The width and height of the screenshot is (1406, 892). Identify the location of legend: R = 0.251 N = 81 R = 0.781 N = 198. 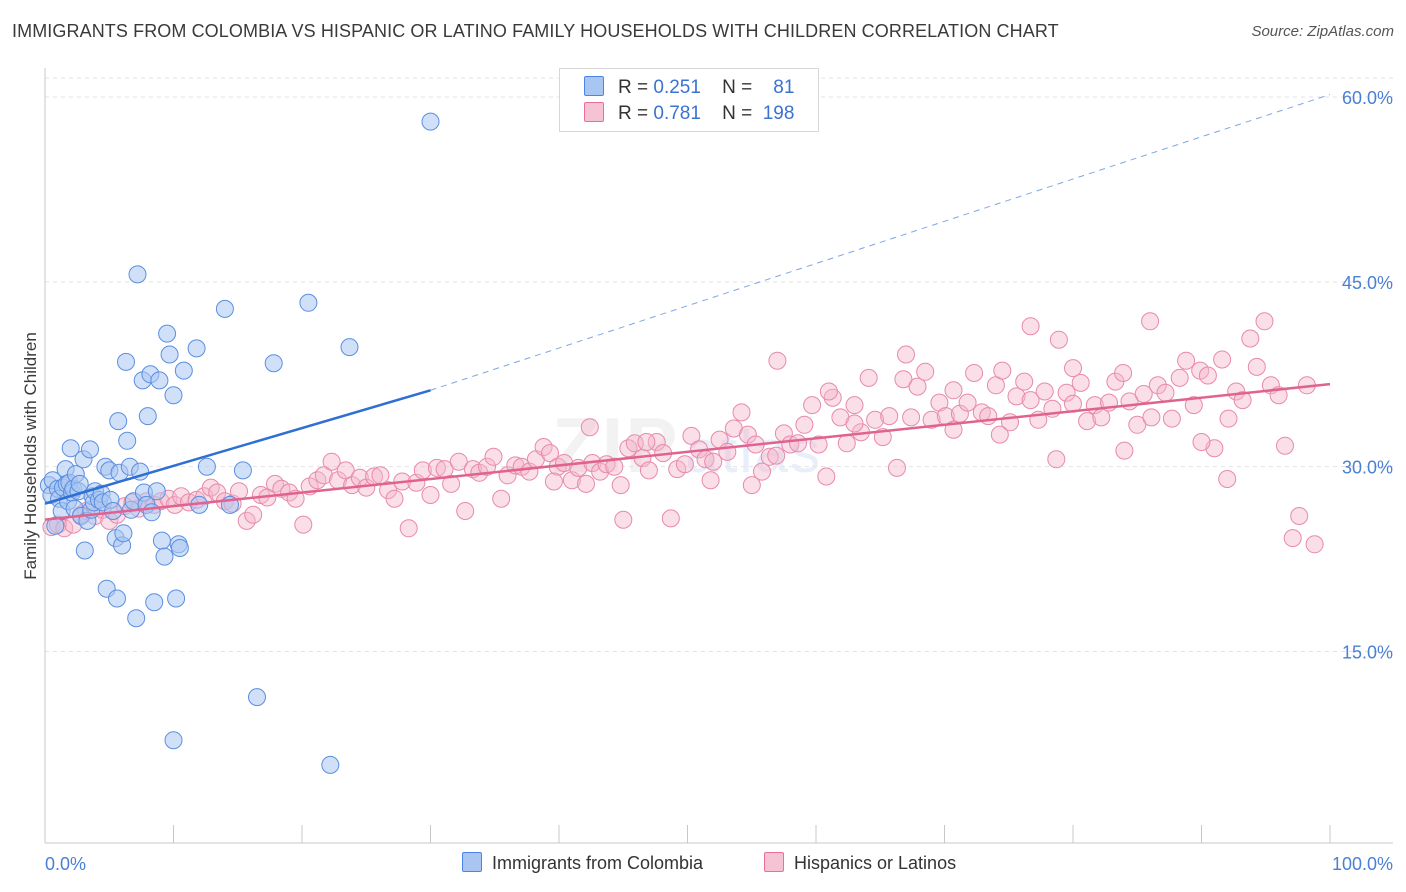
(689, 100).